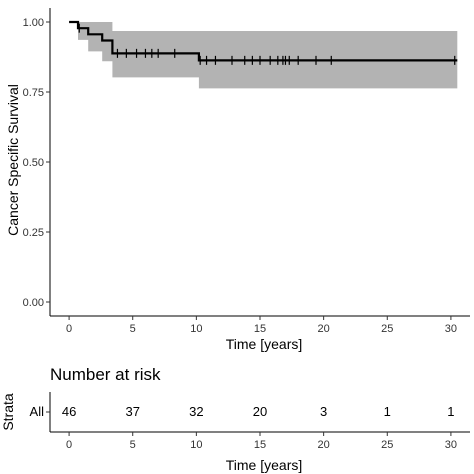  I want to click on x-tick-label: 5, so click(133, 329).